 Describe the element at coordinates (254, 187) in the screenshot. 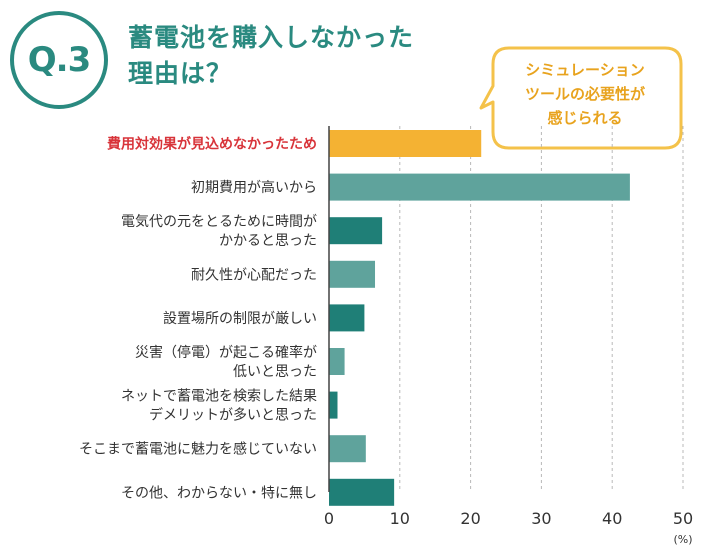

I see `category-label: 初期費用が高いから` at that location.